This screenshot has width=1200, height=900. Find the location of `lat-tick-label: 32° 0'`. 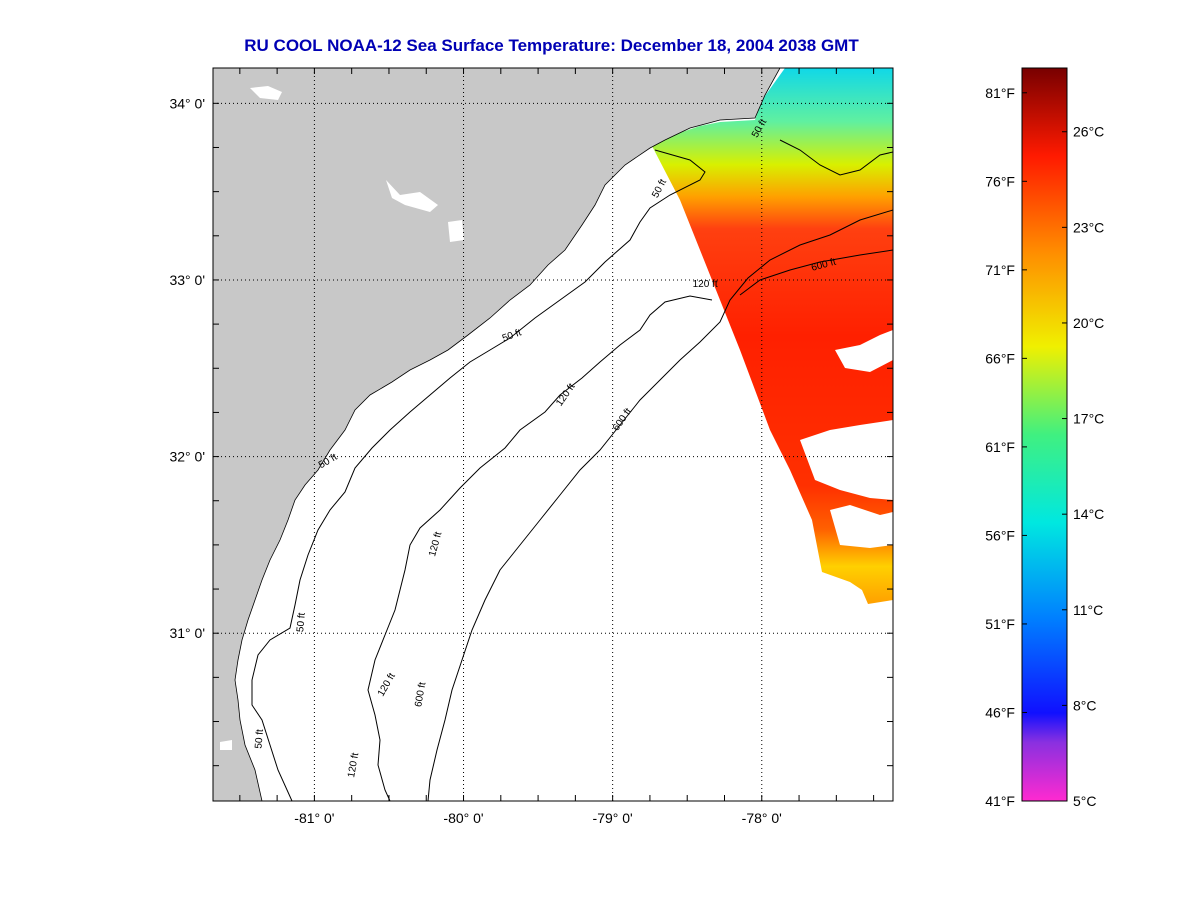

lat-tick-label: 32° 0' is located at coordinates (187, 457).